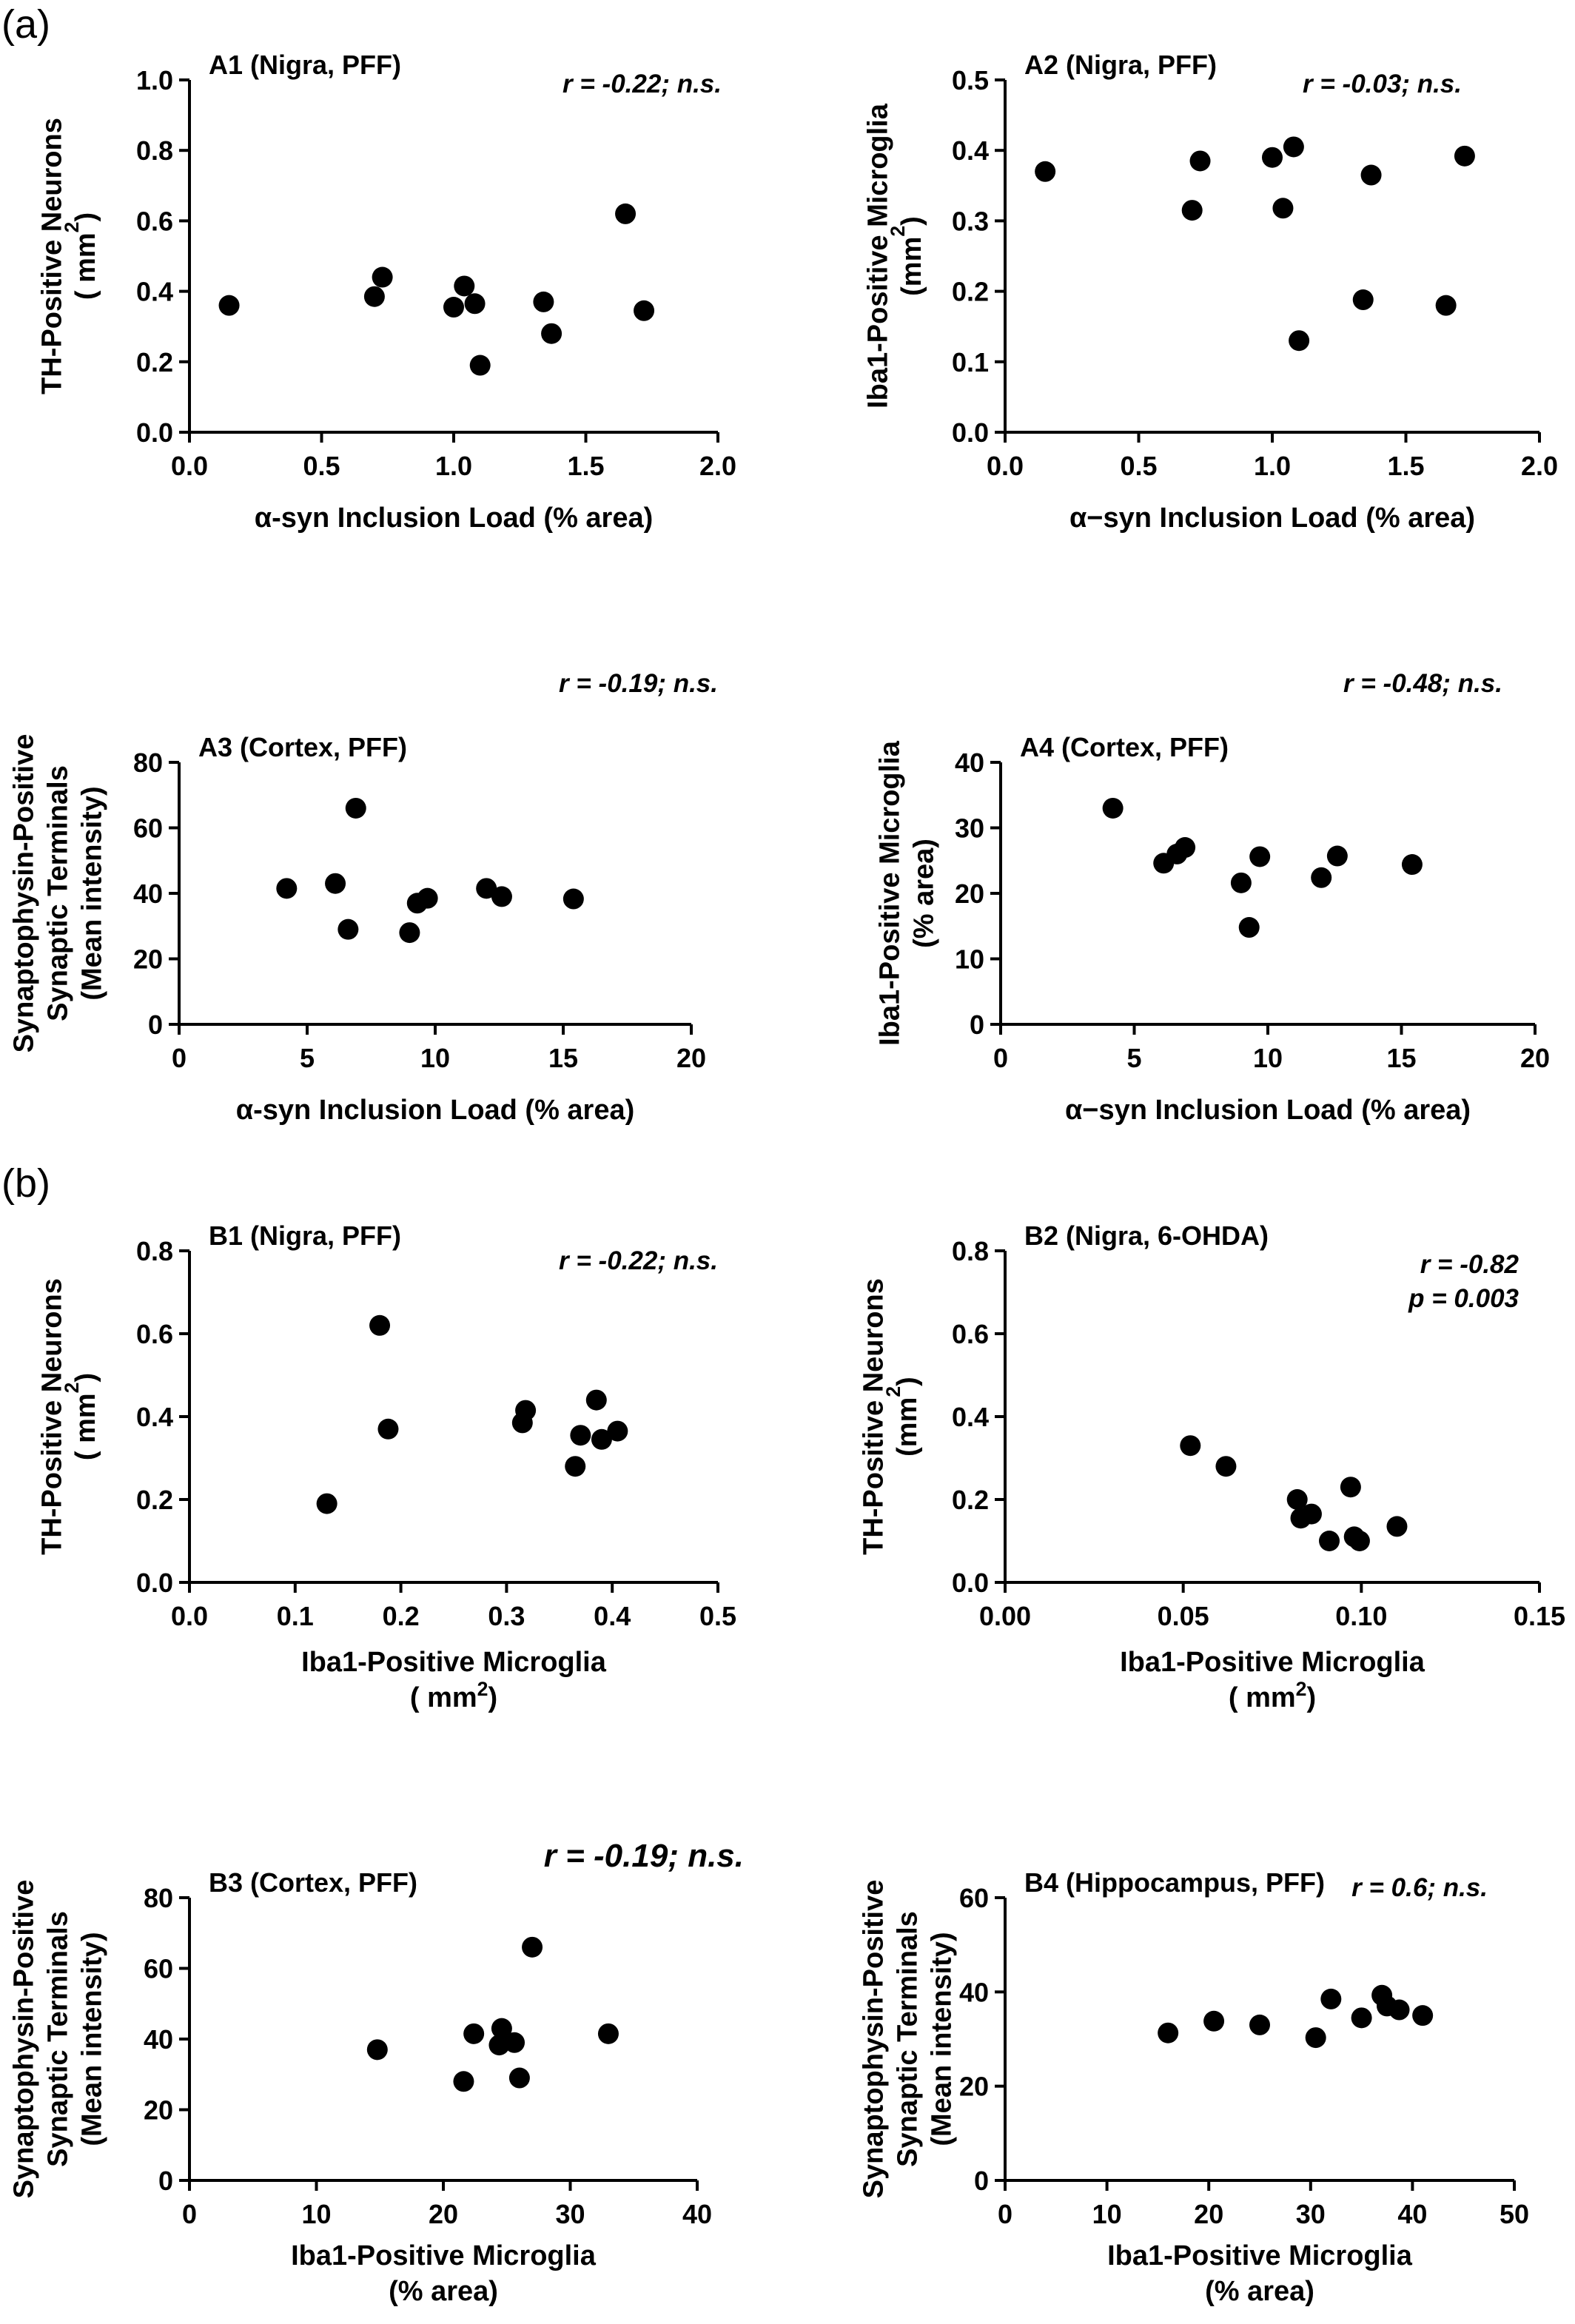  Describe the element at coordinates (1273, 1695) in the screenshot. I see `x-axis-label: ( mm2)` at that location.